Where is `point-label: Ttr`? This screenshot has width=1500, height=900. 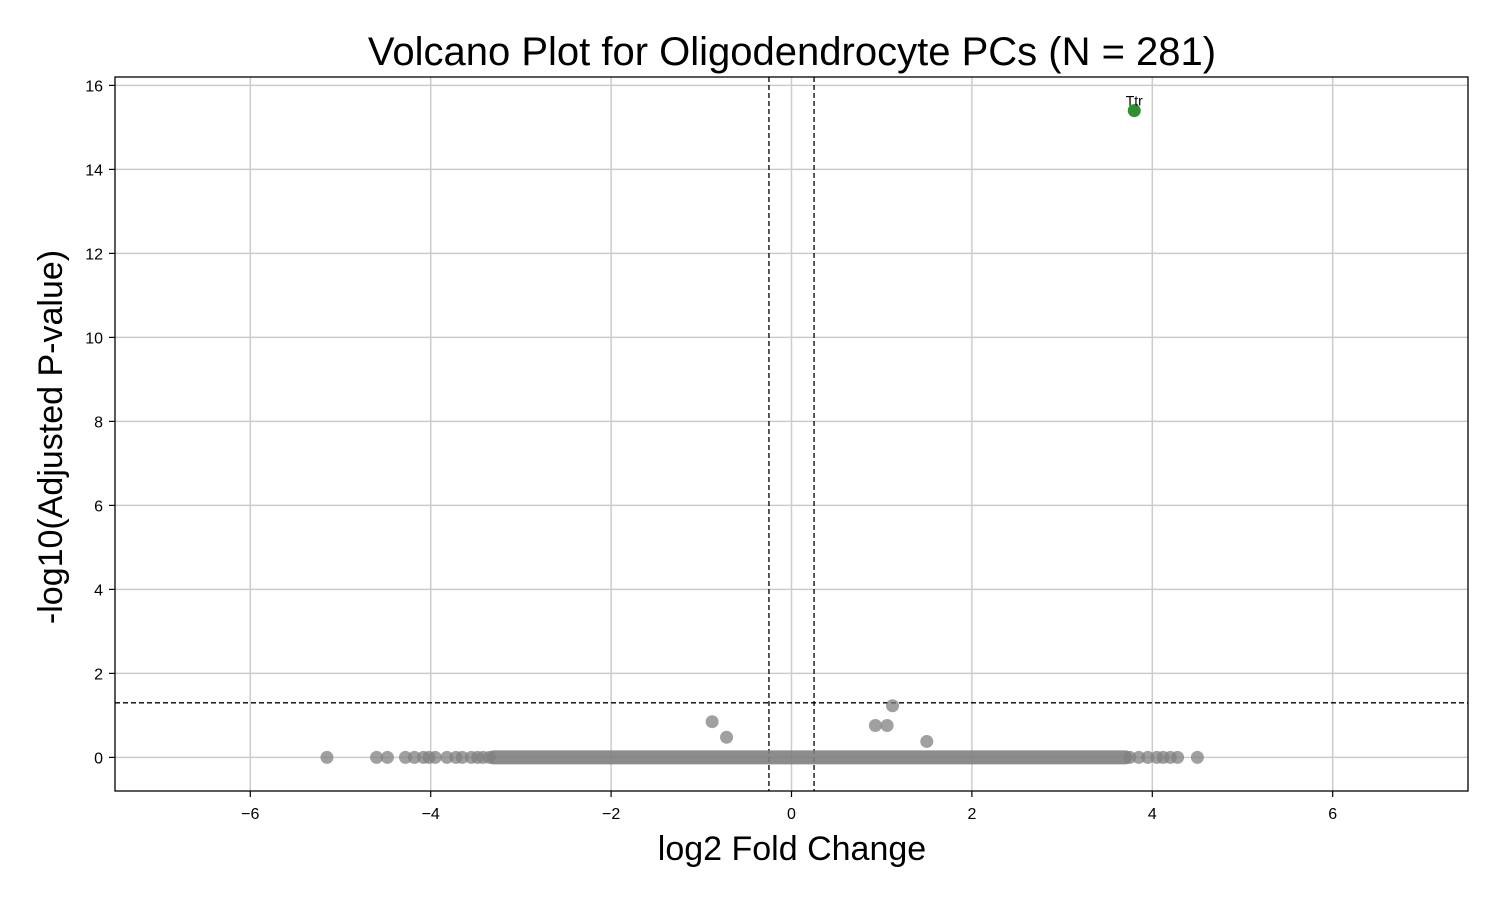
point-label: Ttr is located at coordinates (1134, 101).